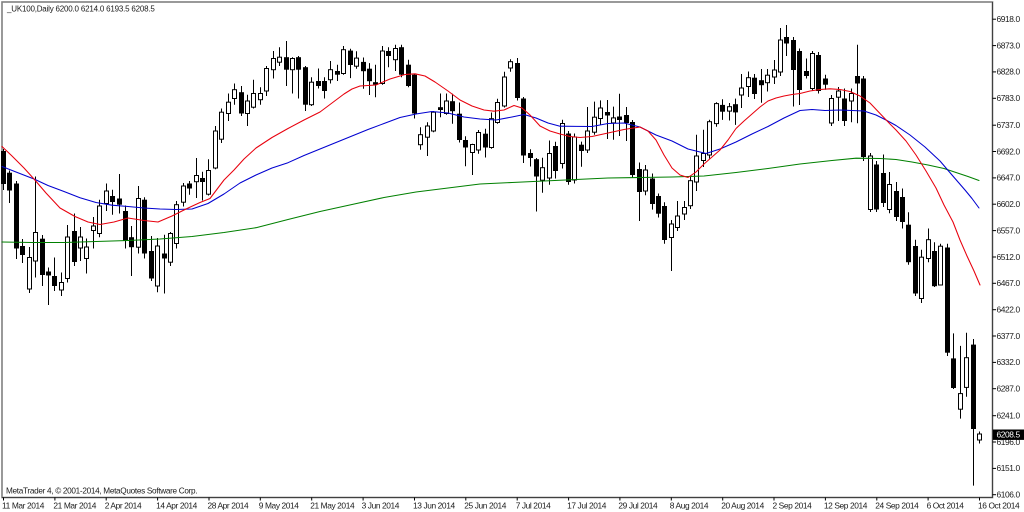 The width and height of the screenshot is (1024, 512). Describe the element at coordinates (74, 506) in the screenshot. I see `svg-text: 21 Mar 2014` at that location.